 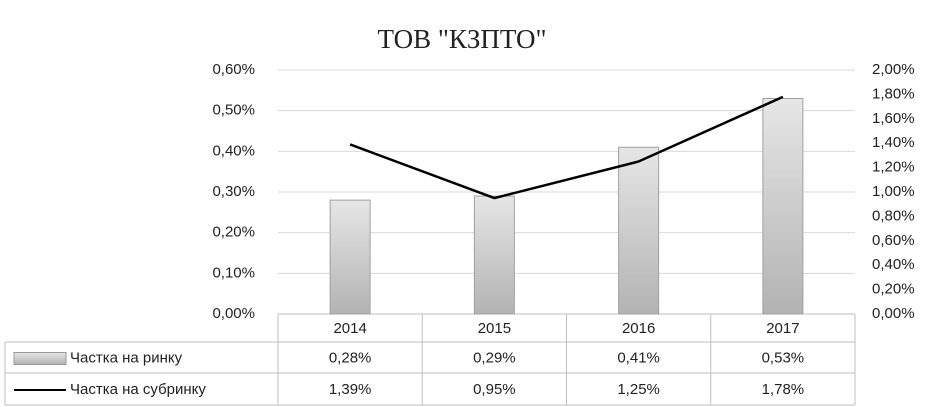 What do you see at coordinates (233, 313) in the screenshot?
I see `y-tick-label: 0,00%` at bounding box center [233, 313].